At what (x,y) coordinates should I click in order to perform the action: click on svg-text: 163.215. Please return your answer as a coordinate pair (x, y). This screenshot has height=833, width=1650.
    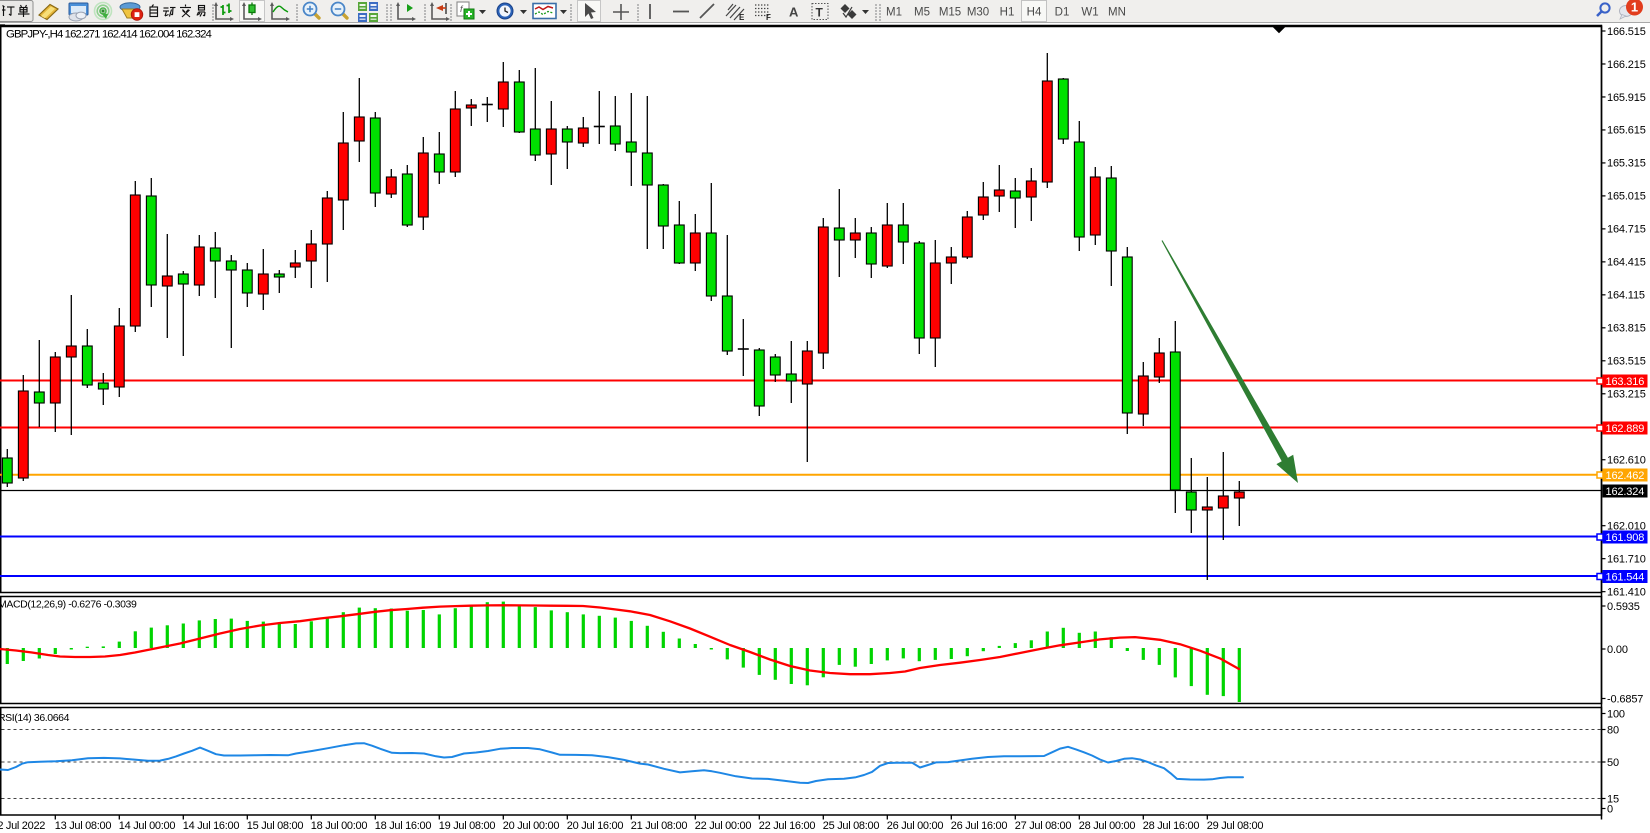
    Looking at the image, I should click on (1626, 395).